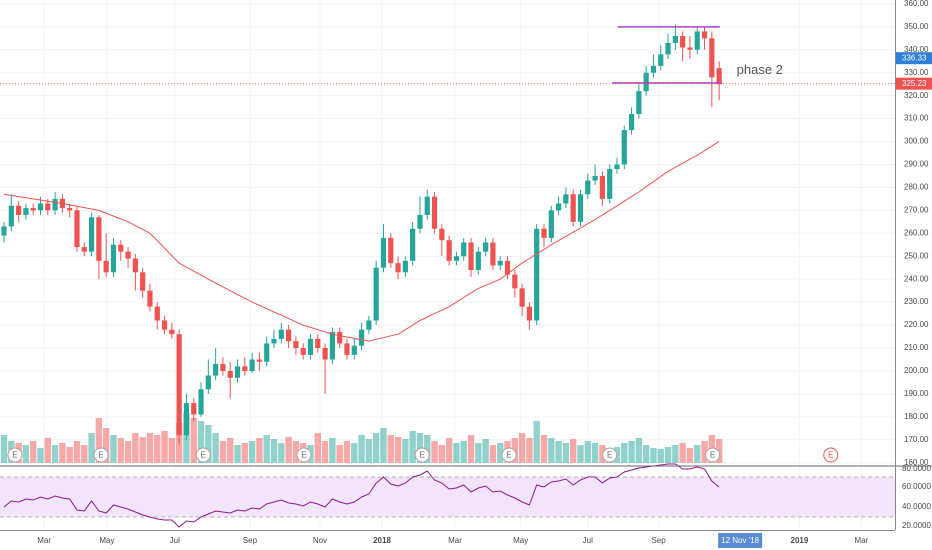  What do you see at coordinates (740, 540) in the screenshot?
I see `cursor-box` at bounding box center [740, 540].